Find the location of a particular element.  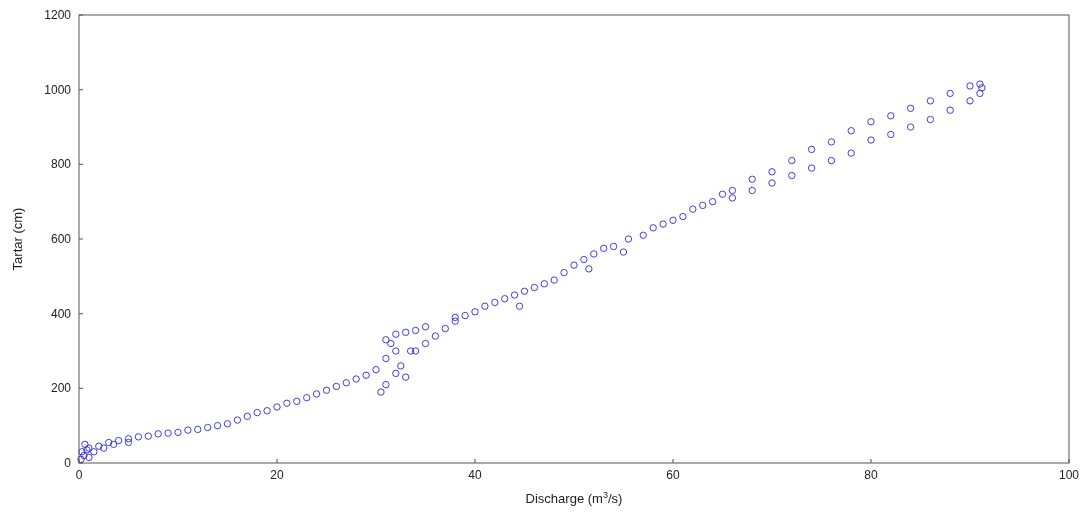

x-tick-label: 100 is located at coordinates (1069, 475).